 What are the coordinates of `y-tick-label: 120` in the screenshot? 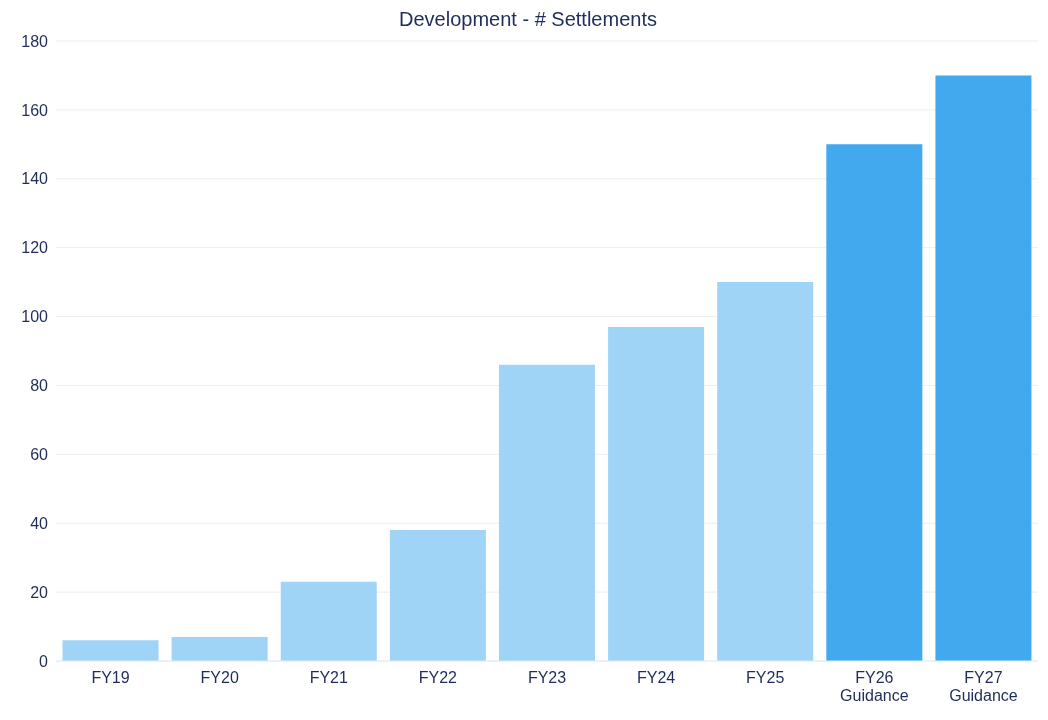 It's located at (35, 248).